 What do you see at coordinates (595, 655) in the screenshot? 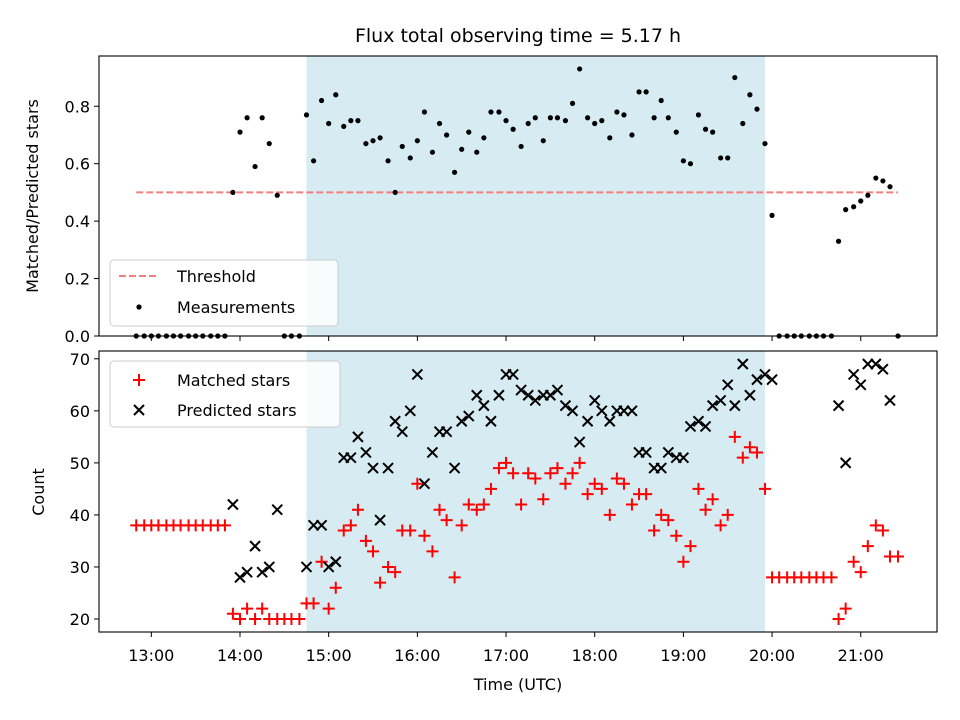
I see `x-tick-label: 18:00` at bounding box center [595, 655].